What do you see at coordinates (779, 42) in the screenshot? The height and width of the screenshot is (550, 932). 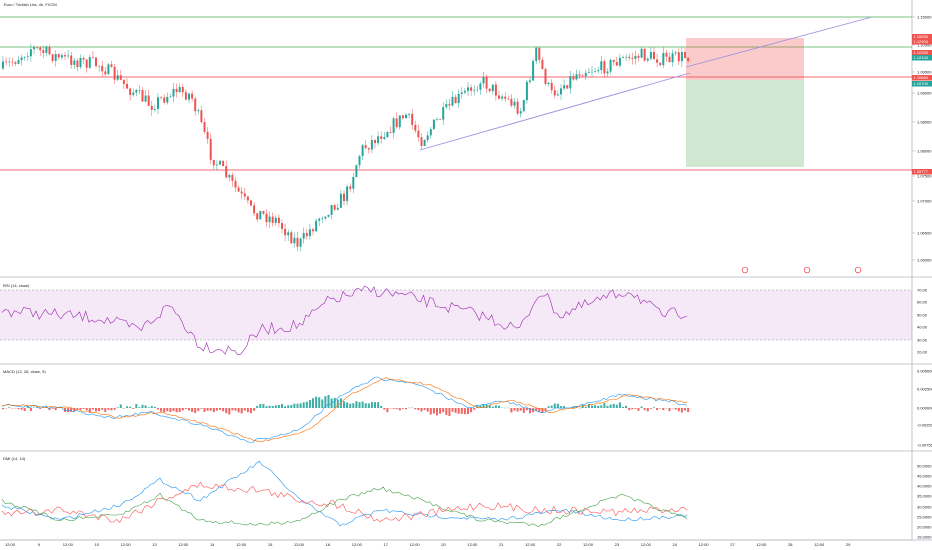 I see `trendline-upper` at bounding box center [779, 42].